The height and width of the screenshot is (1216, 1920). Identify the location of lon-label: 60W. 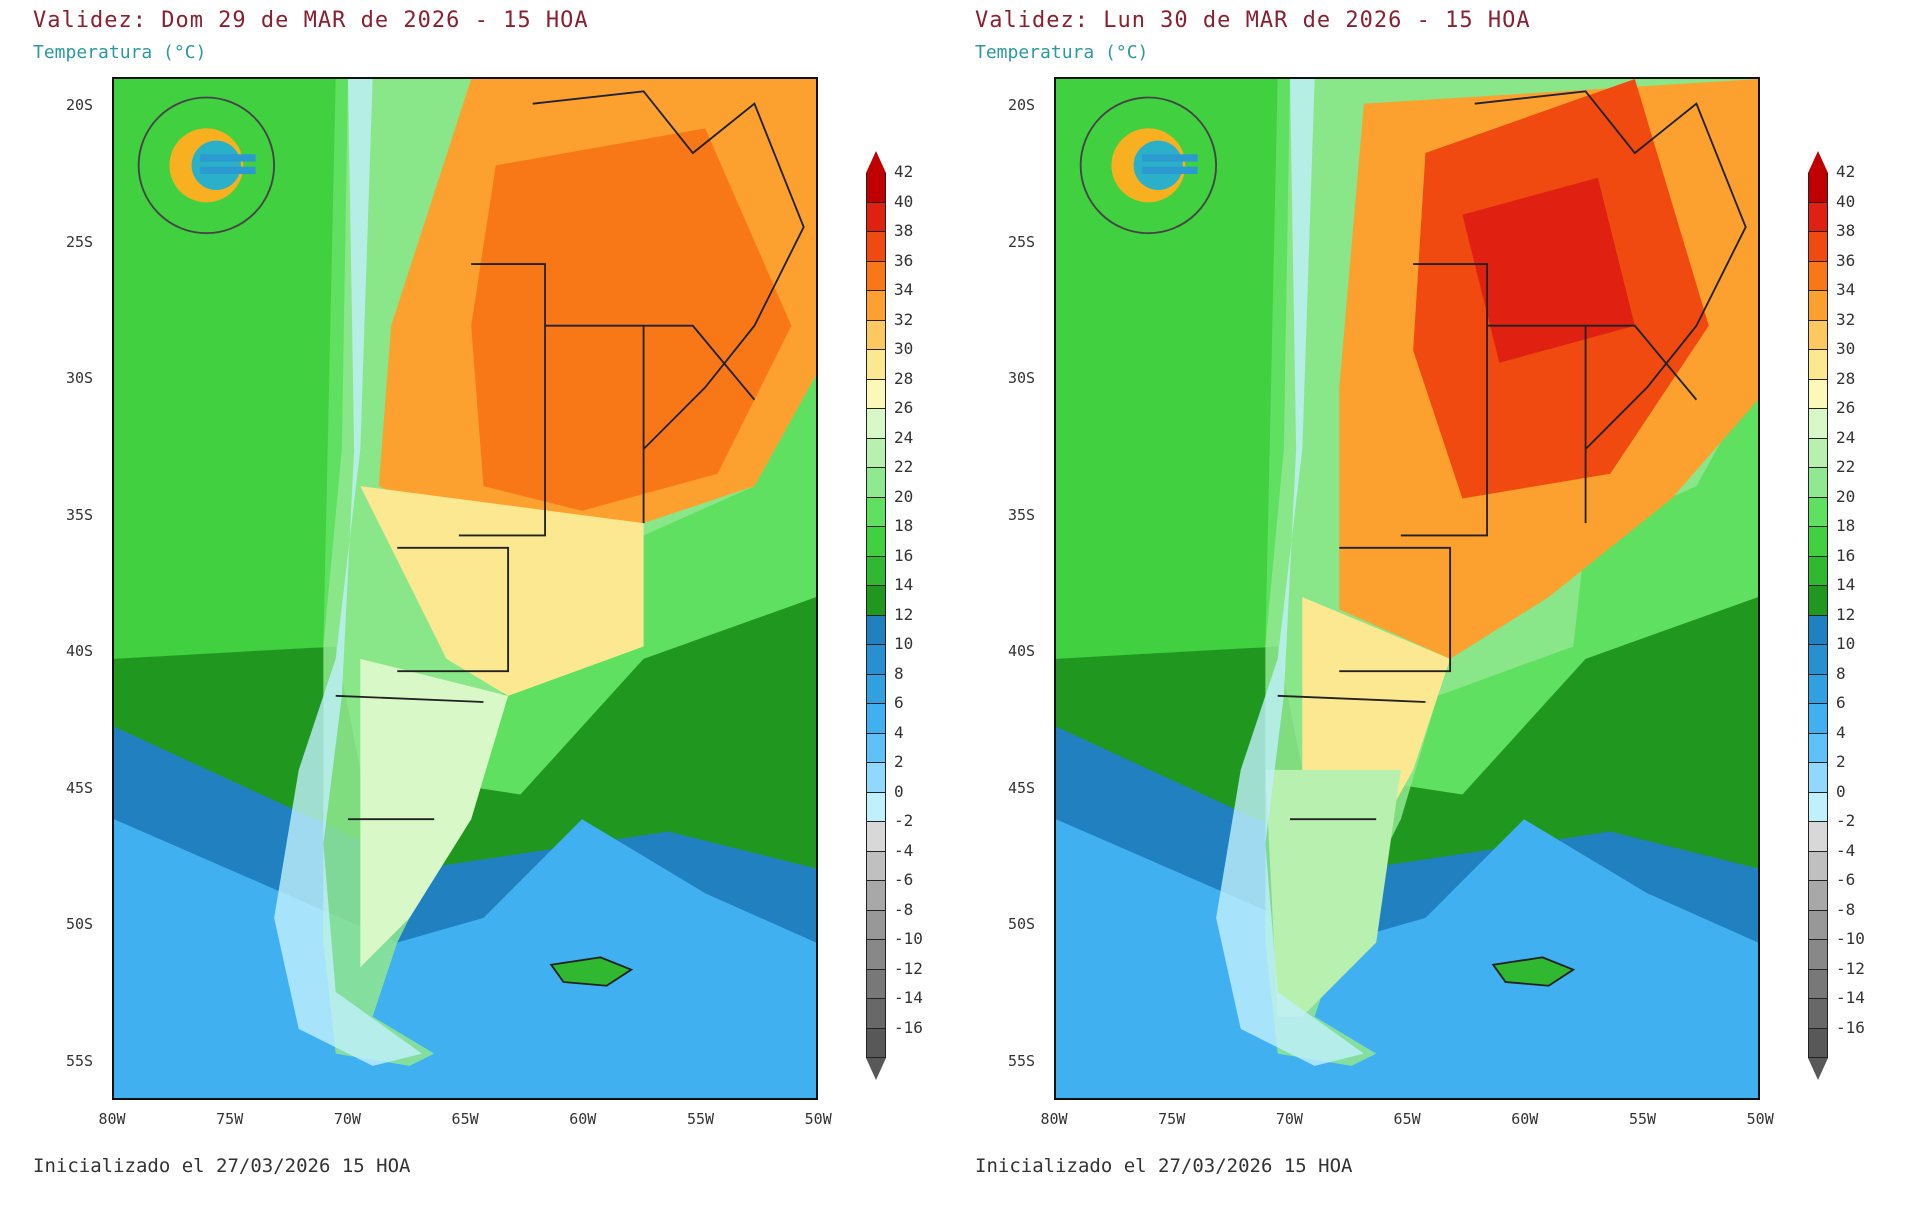
(1525, 1119).